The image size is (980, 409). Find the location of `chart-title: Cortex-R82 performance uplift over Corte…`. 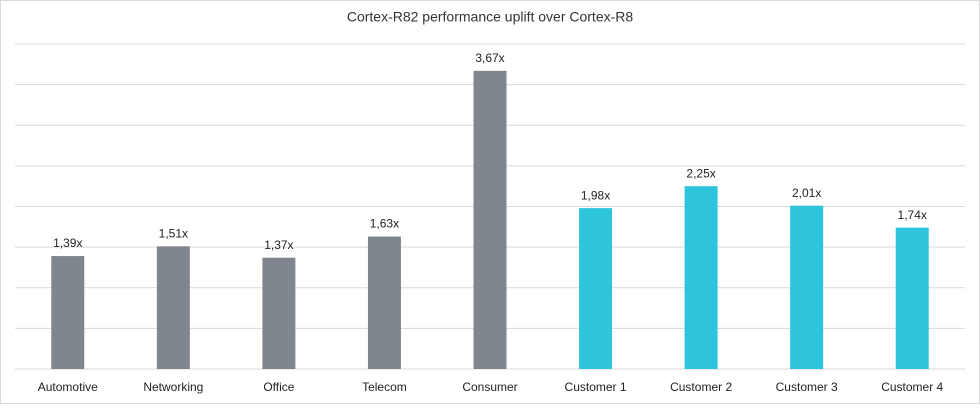

chart-title: Cortex-R82 performance uplift over Corte… is located at coordinates (490, 17).